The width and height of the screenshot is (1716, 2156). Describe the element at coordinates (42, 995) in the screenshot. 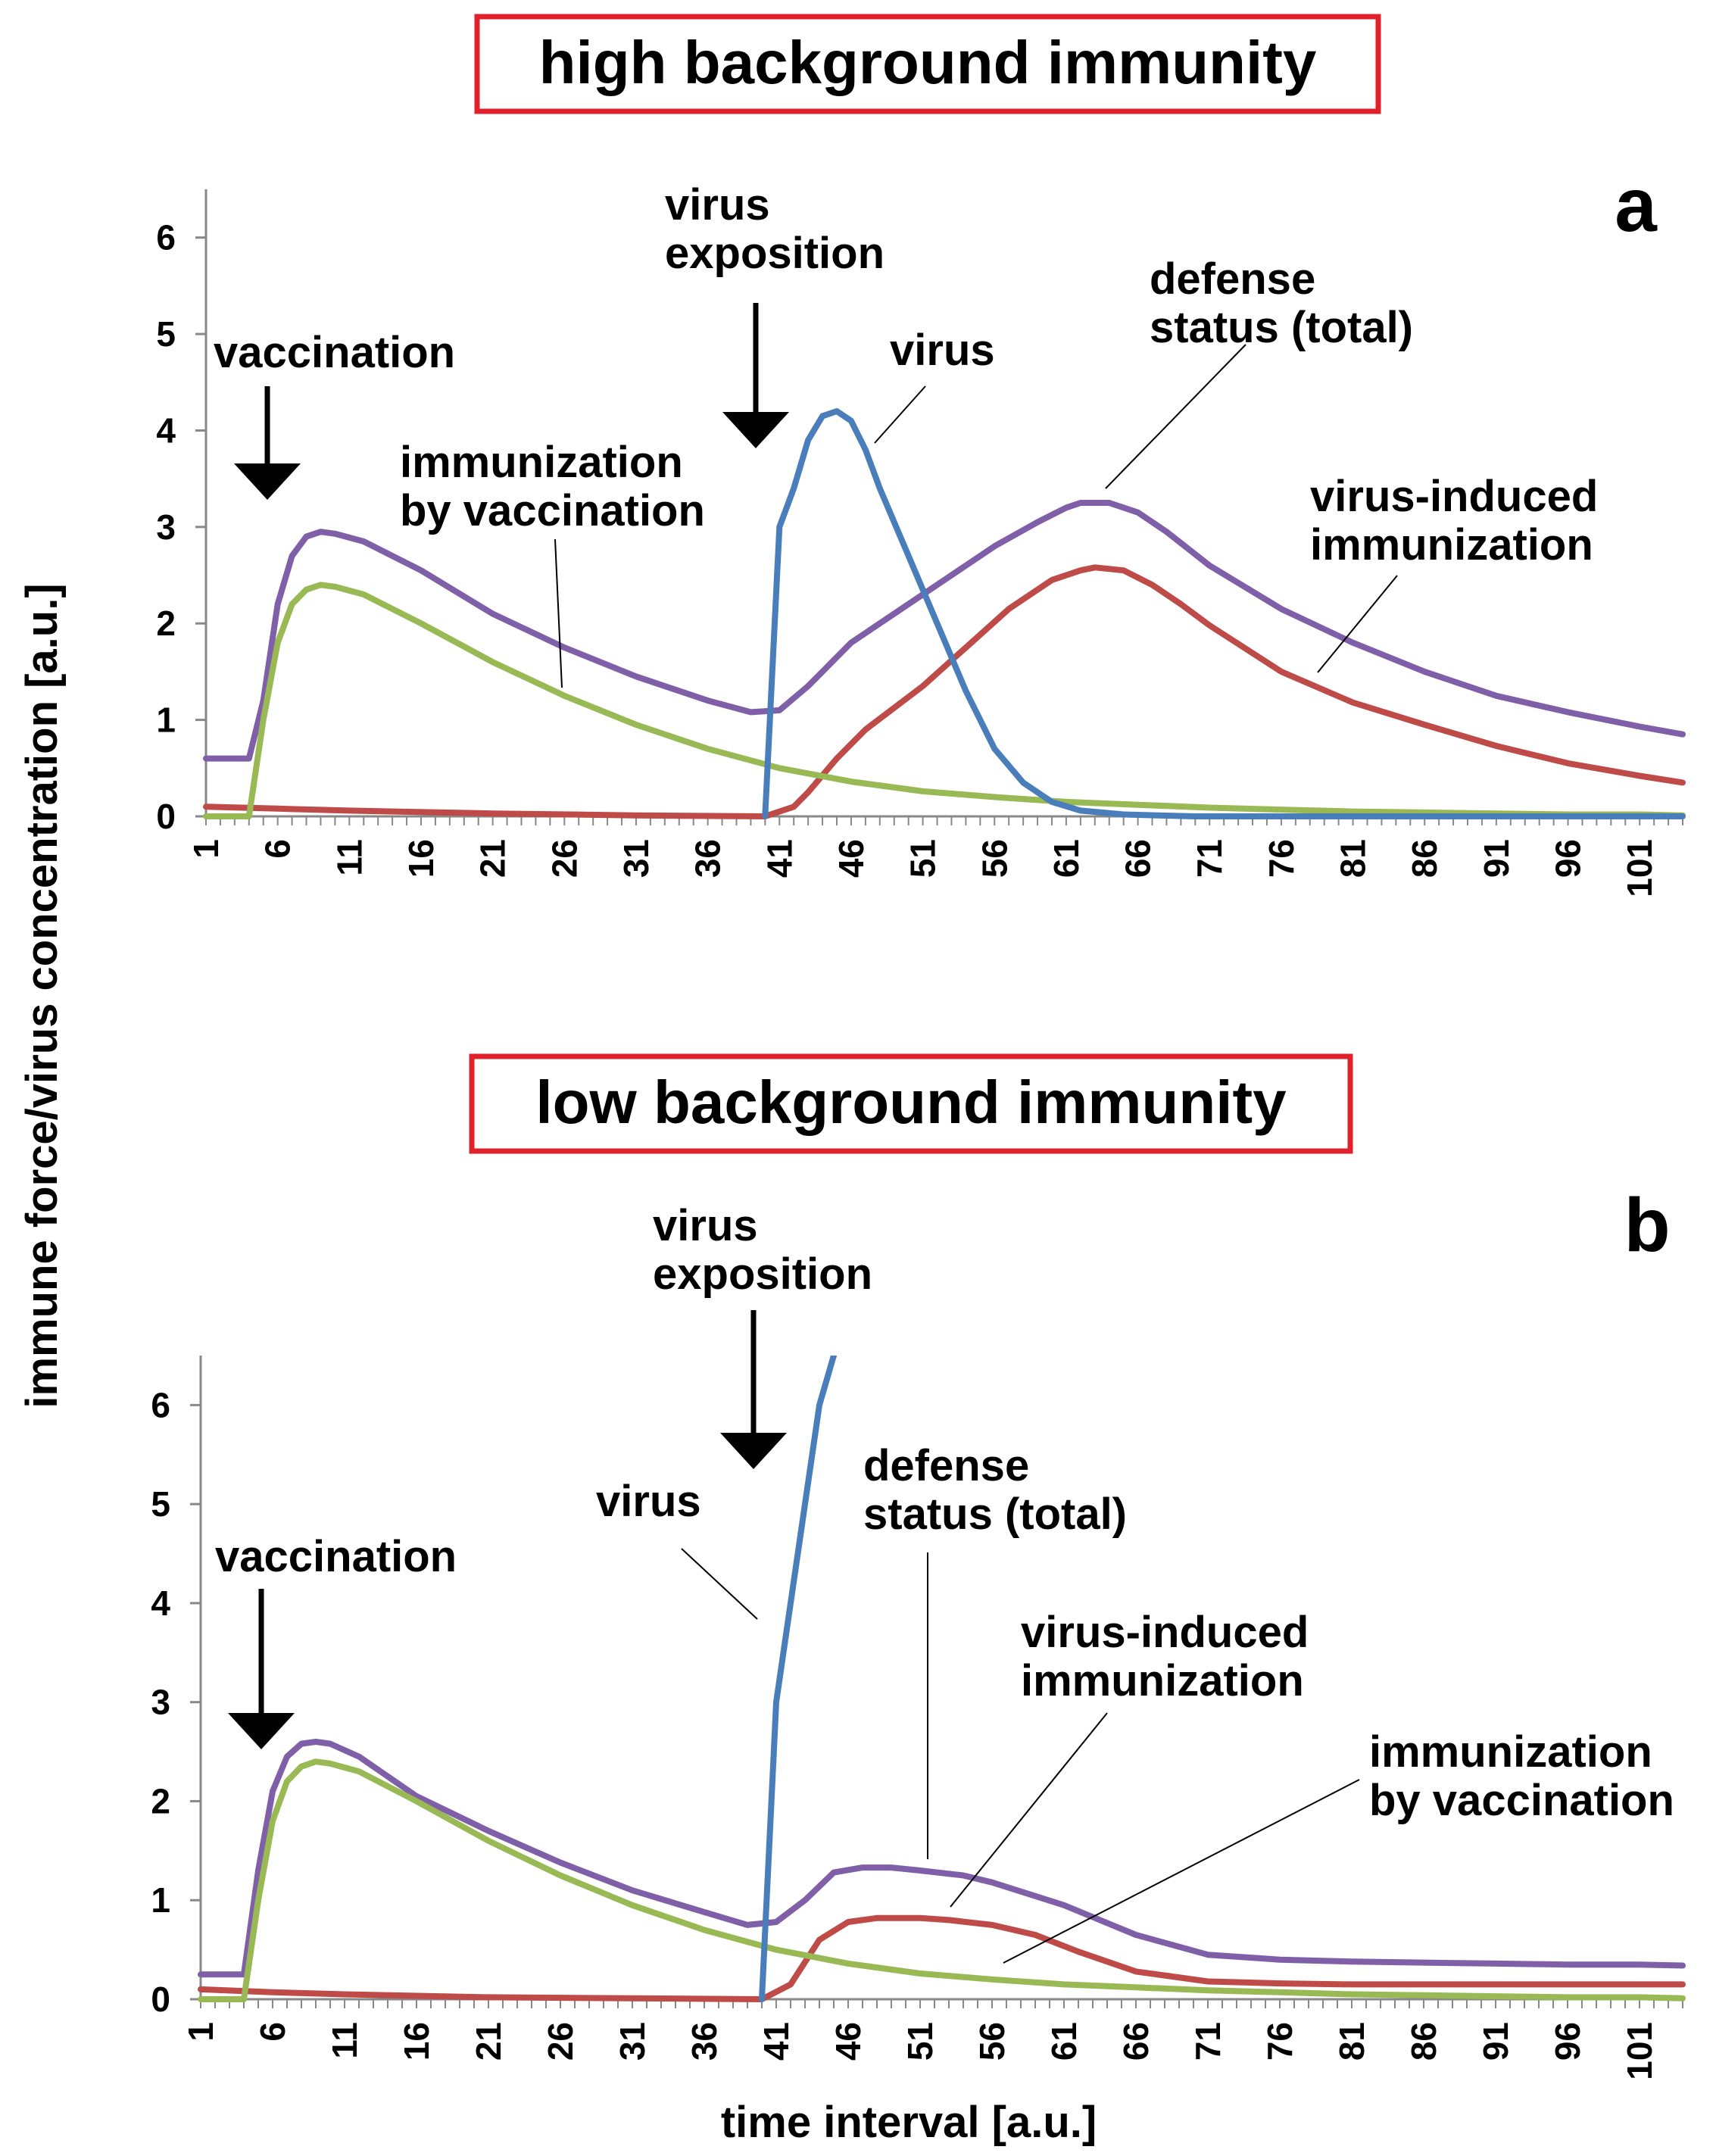

I see `y-axis-label: immune force/virus concentration [a.u.]` at that location.